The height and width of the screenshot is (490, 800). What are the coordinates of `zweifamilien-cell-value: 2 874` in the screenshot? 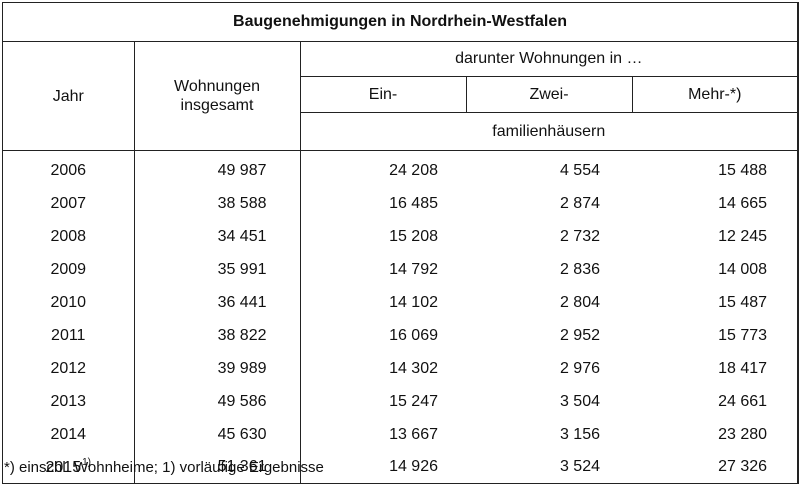 It's located at (579, 203).